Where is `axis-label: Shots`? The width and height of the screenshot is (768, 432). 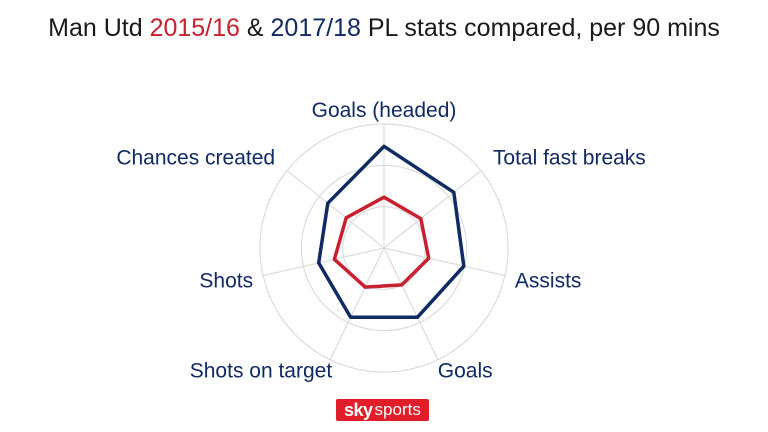
axis-label: Shots is located at coordinates (226, 281).